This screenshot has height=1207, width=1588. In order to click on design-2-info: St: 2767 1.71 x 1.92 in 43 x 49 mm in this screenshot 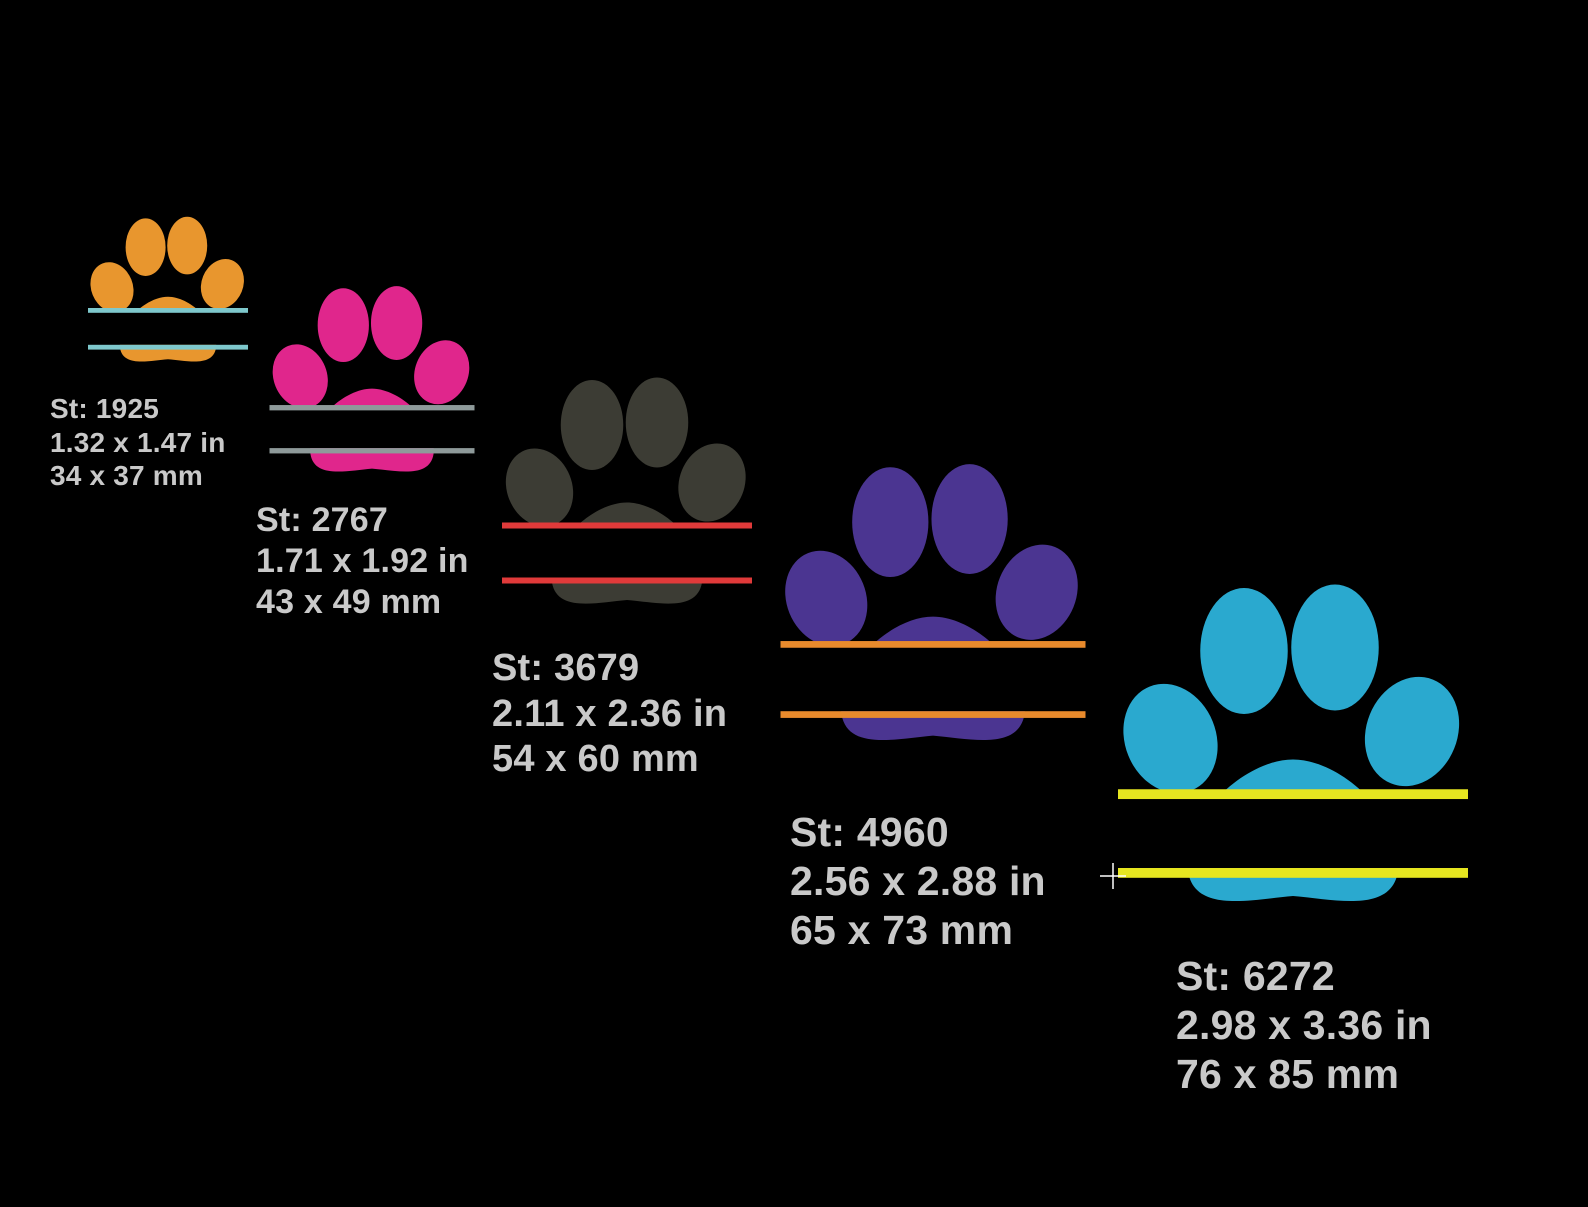, I will do `click(362, 561)`.